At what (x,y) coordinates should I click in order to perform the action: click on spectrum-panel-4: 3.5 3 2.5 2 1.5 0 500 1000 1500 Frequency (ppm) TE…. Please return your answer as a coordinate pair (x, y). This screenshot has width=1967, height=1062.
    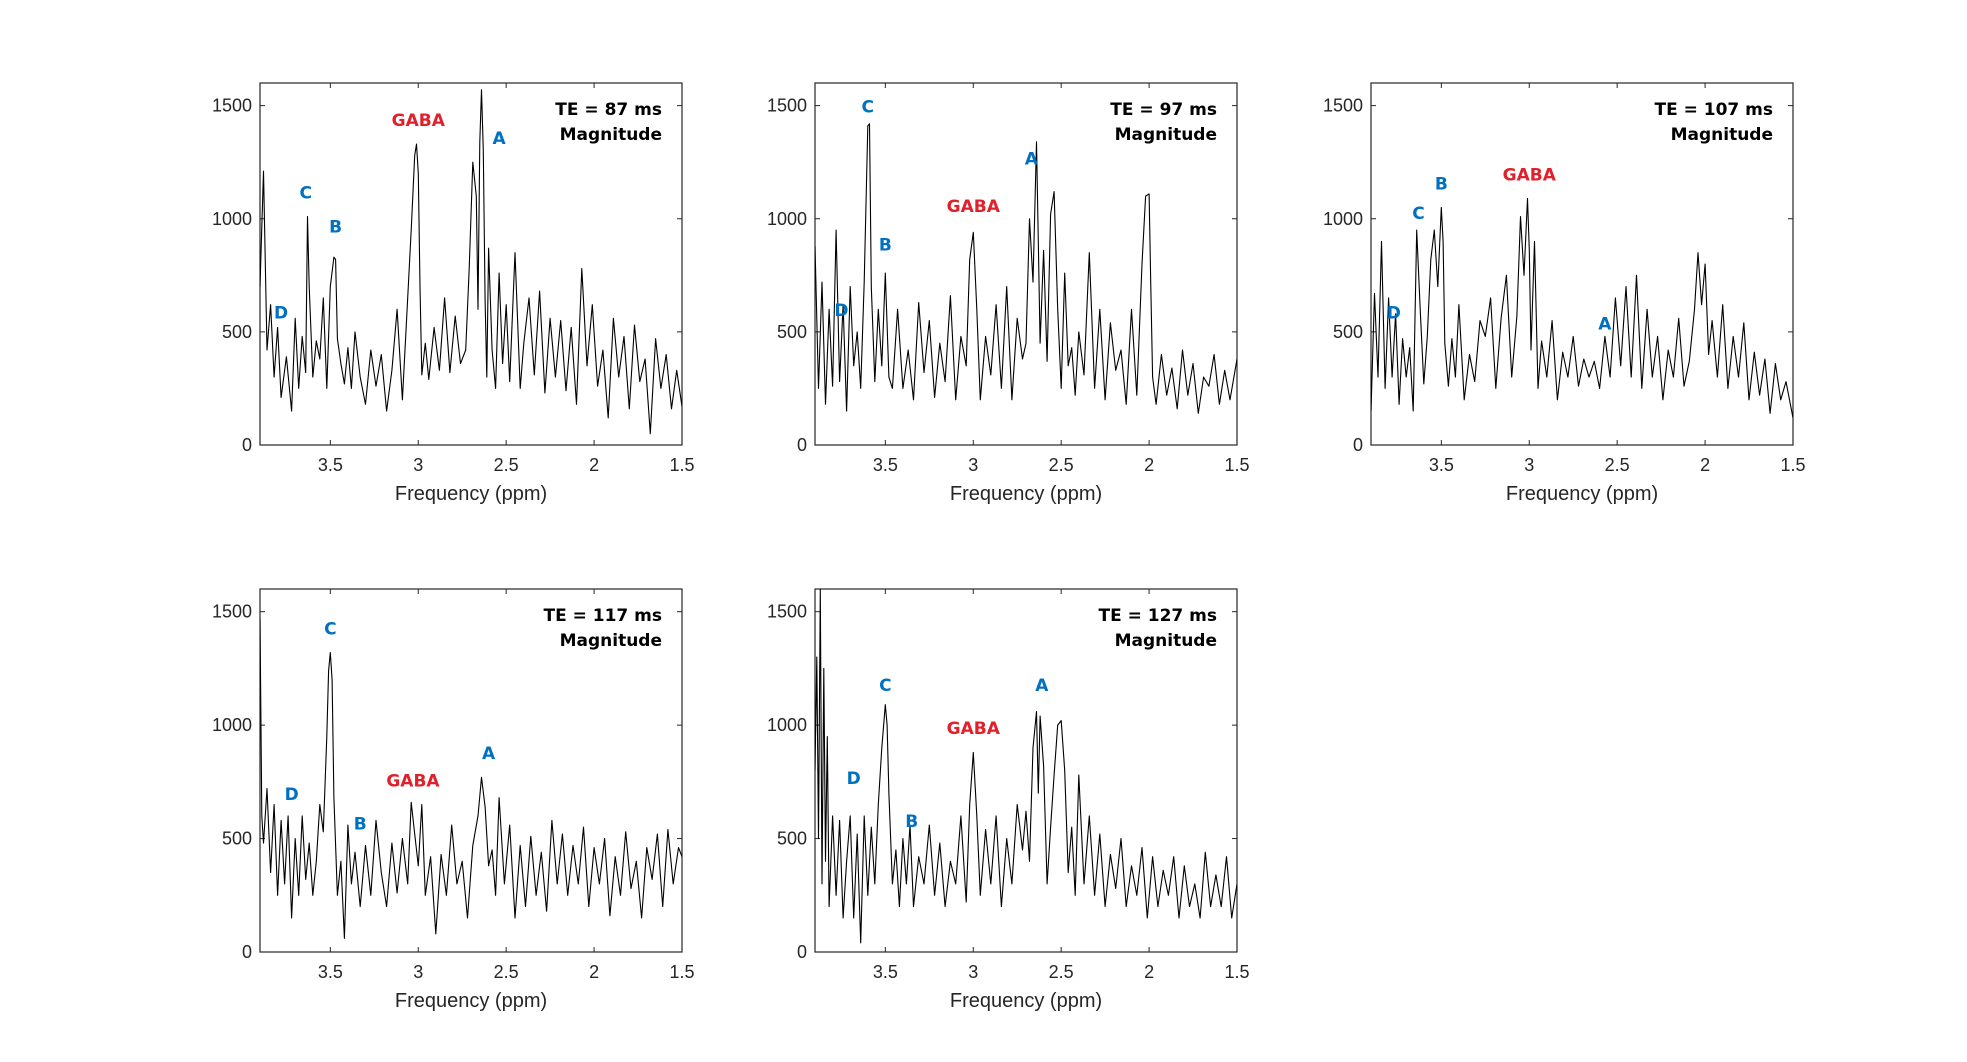
    Looking at the image, I should click on (453, 800).